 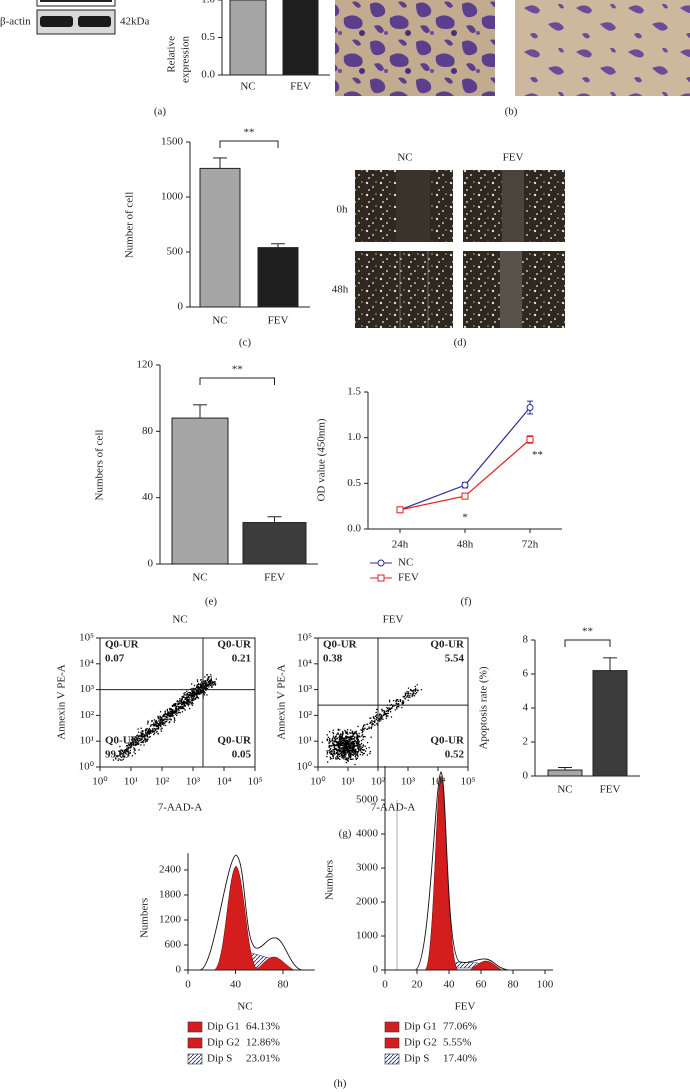 I want to click on significance: **, so click(x=587, y=632).